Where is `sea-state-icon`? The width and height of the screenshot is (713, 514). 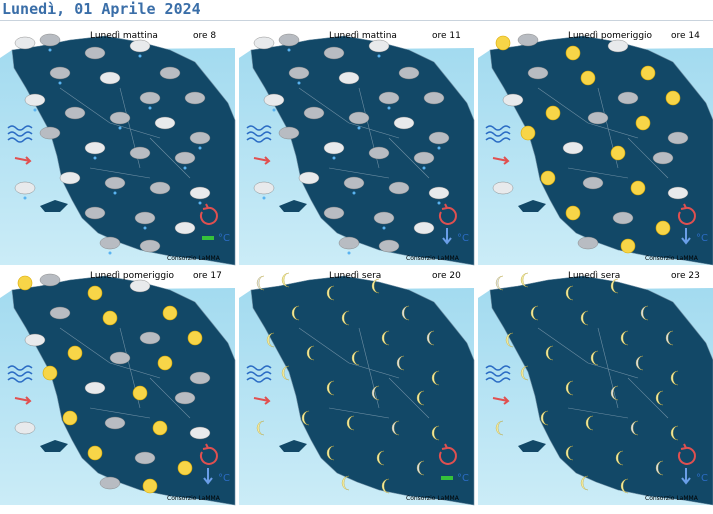
sea-state-icon is located at coordinates (447, 454).